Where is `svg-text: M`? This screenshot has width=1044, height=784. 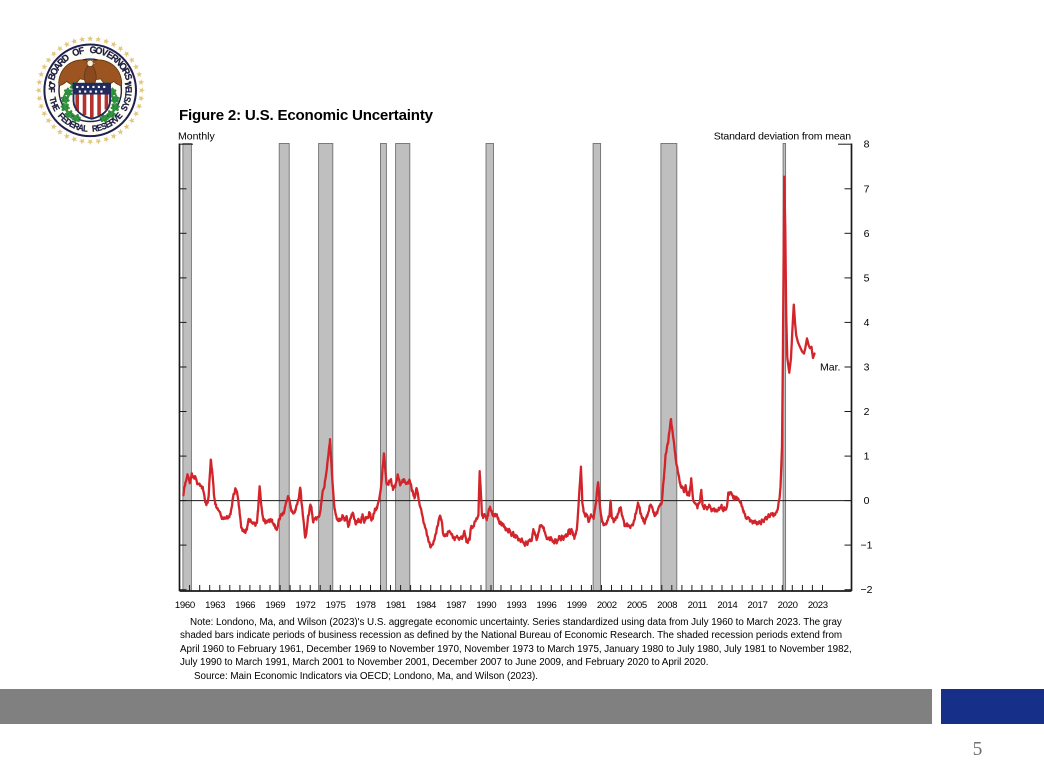
svg-text: M is located at coordinates (128, 86).